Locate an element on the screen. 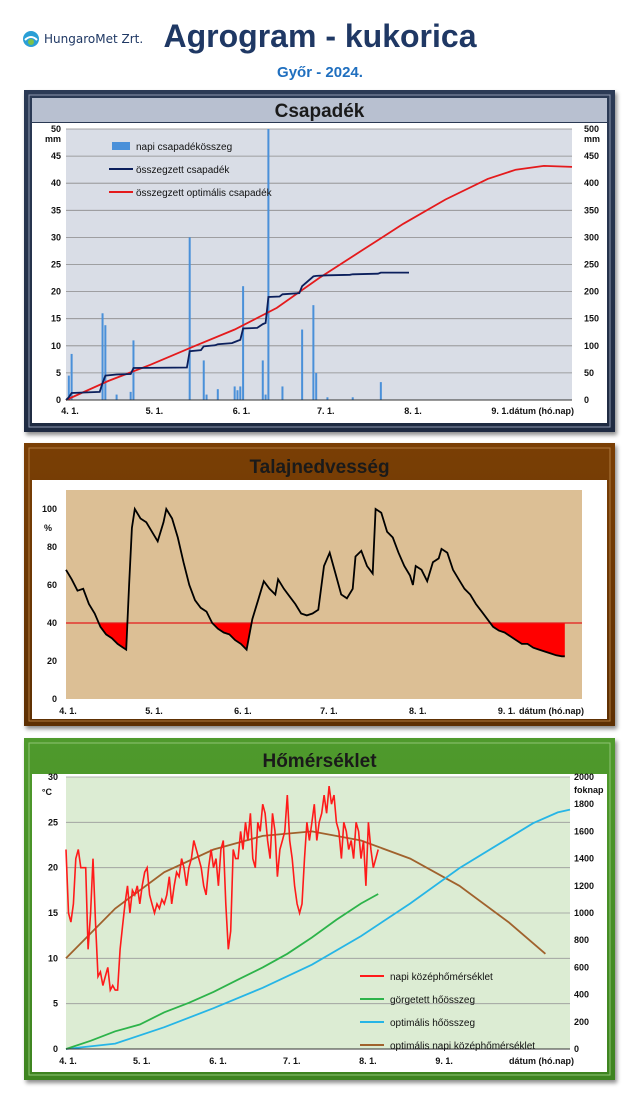  y-unit: % is located at coordinates (48, 528).